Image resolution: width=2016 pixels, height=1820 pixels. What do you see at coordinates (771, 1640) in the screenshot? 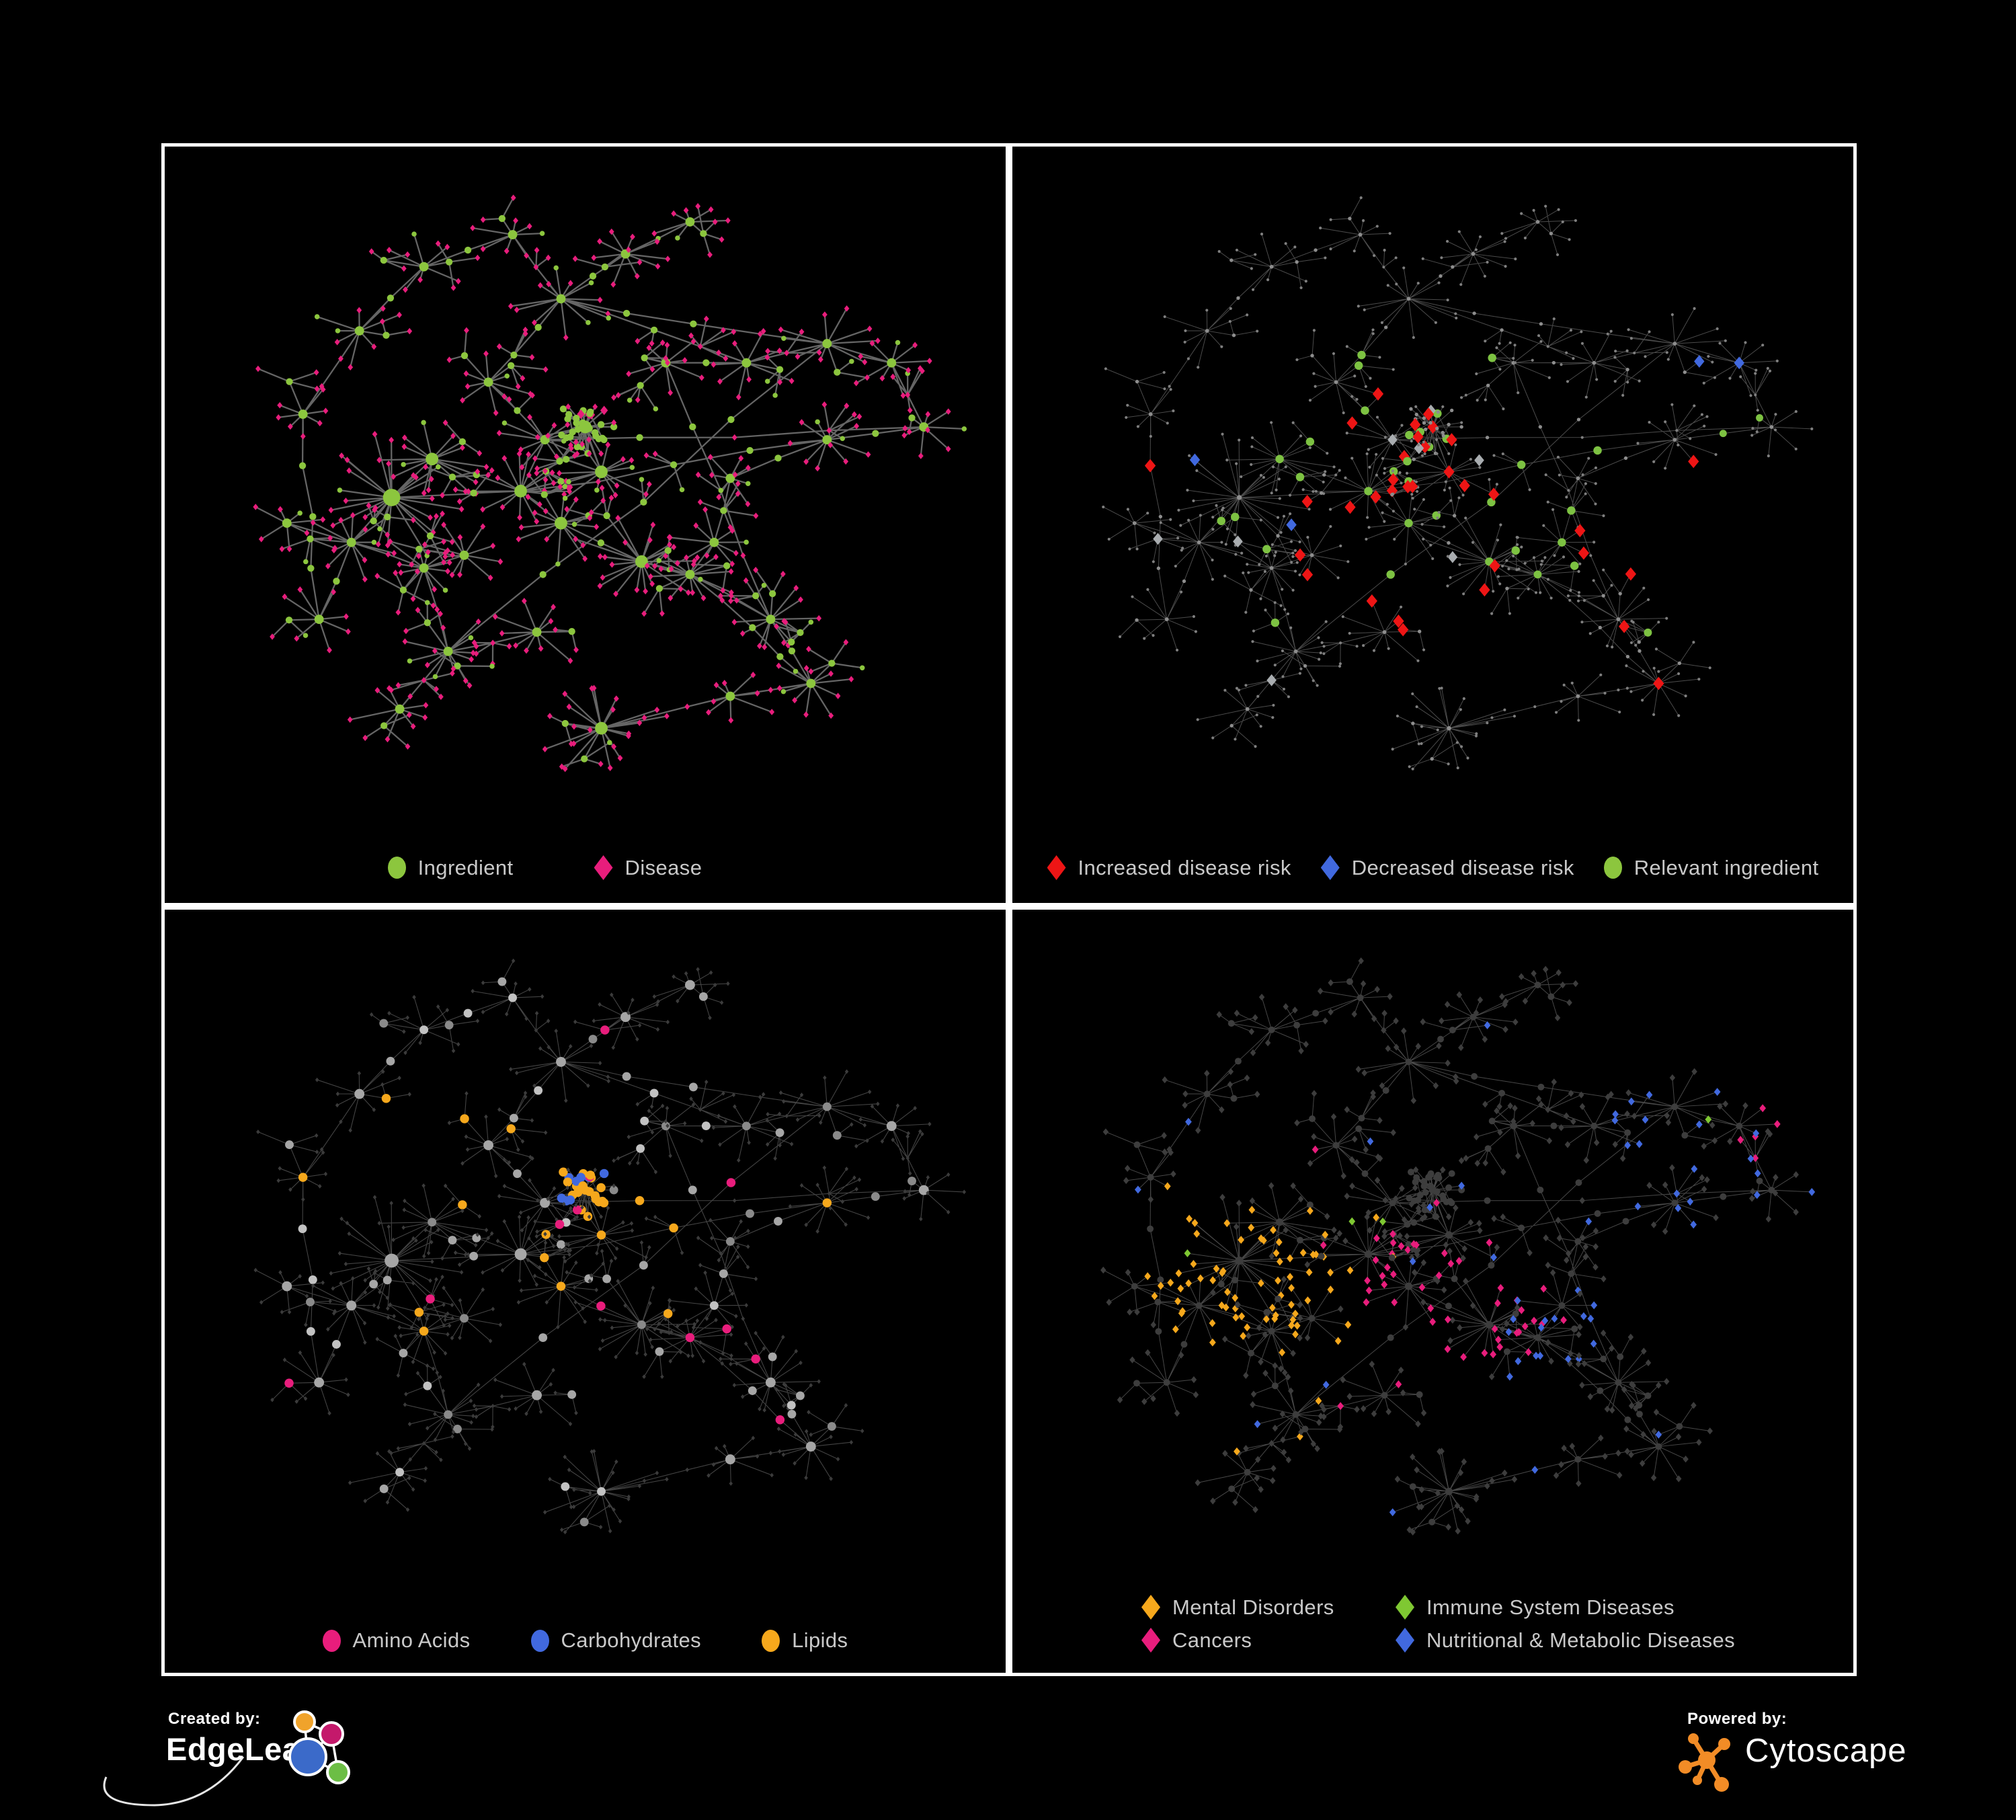
I see `lipids-circle-icon` at bounding box center [771, 1640].